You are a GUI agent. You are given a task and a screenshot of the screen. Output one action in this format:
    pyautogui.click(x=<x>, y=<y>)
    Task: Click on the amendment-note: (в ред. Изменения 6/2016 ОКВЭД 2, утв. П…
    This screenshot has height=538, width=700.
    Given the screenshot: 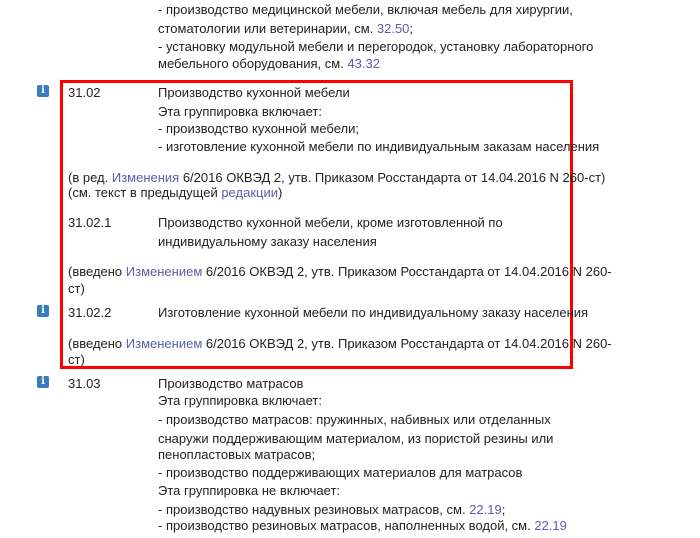 What is the action you would take?
    pyautogui.click(x=336, y=178)
    